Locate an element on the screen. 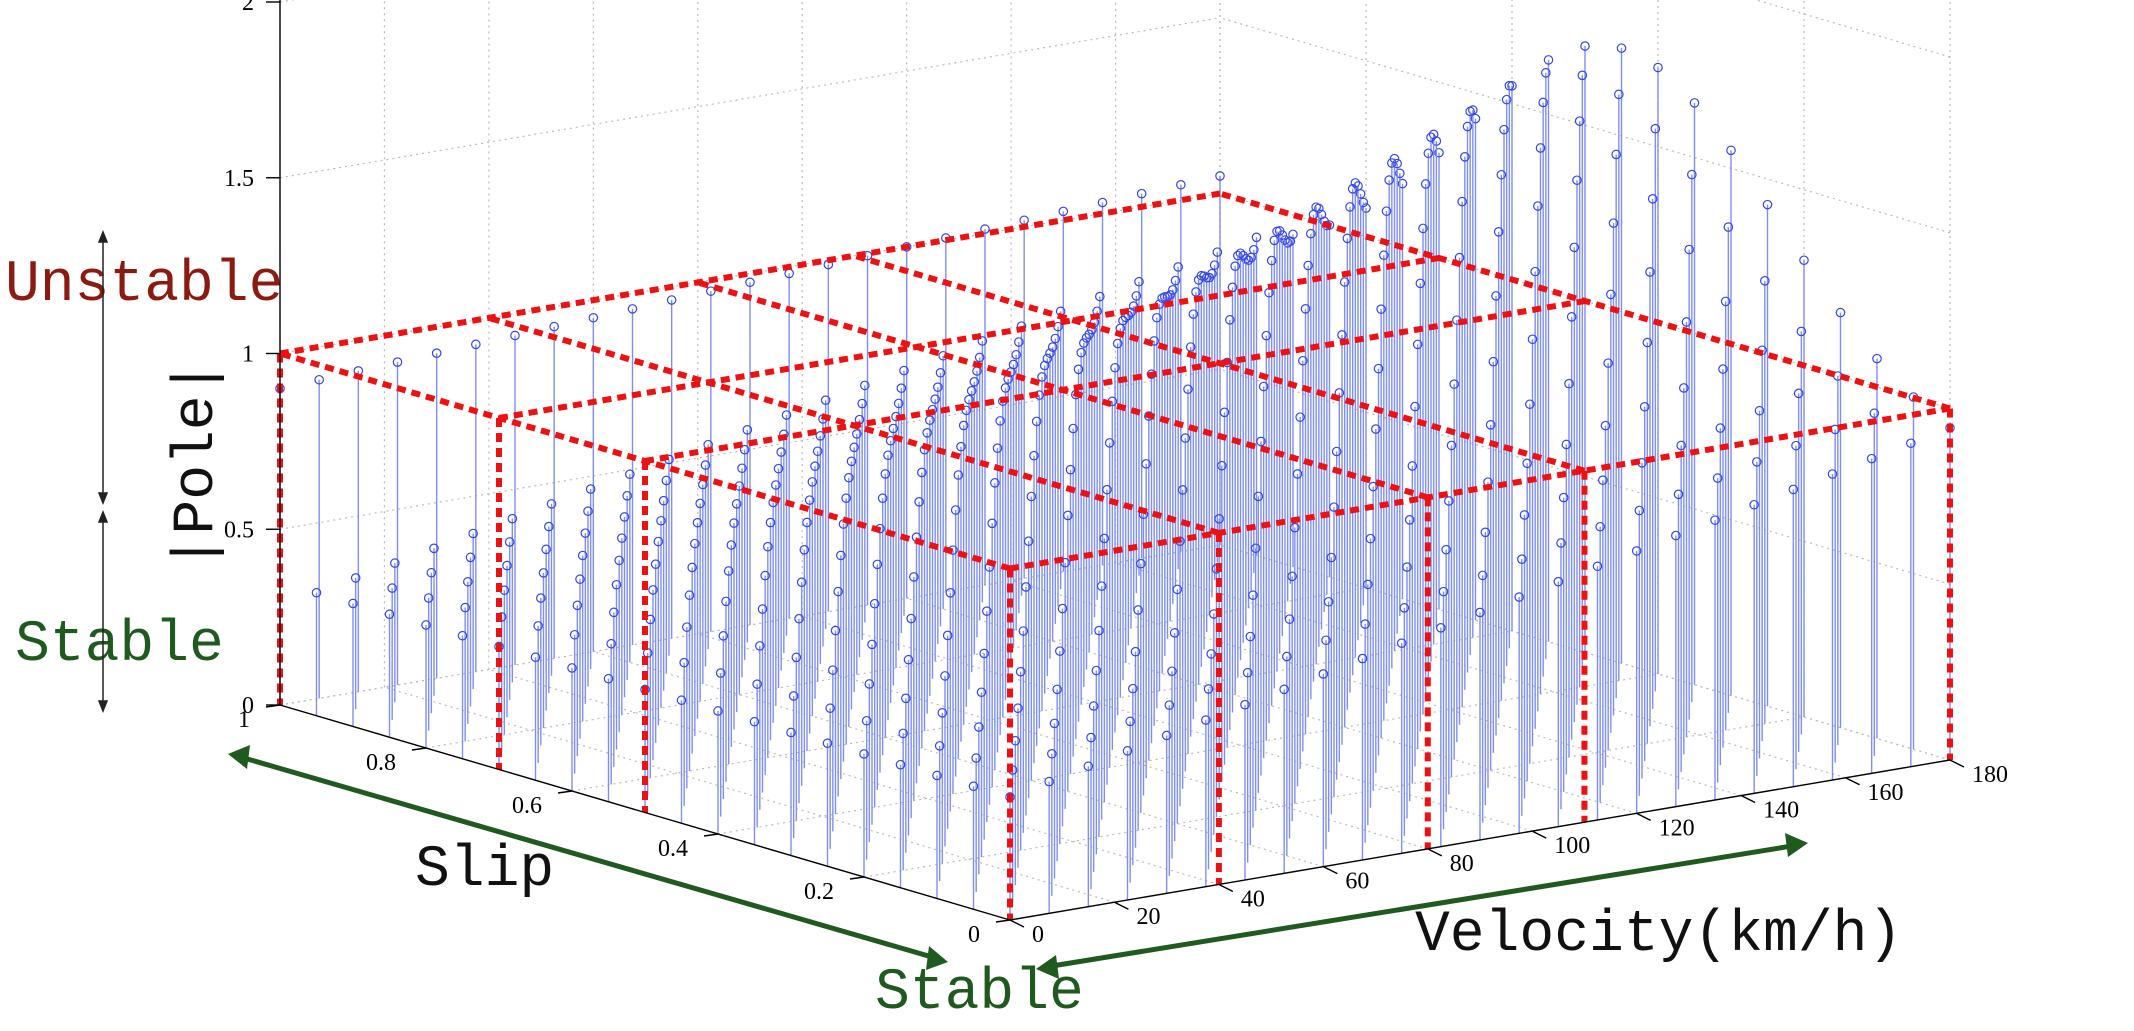 This screenshot has height=1031, width=2134. velocity-tick-label: 140 is located at coordinates (1781, 811).